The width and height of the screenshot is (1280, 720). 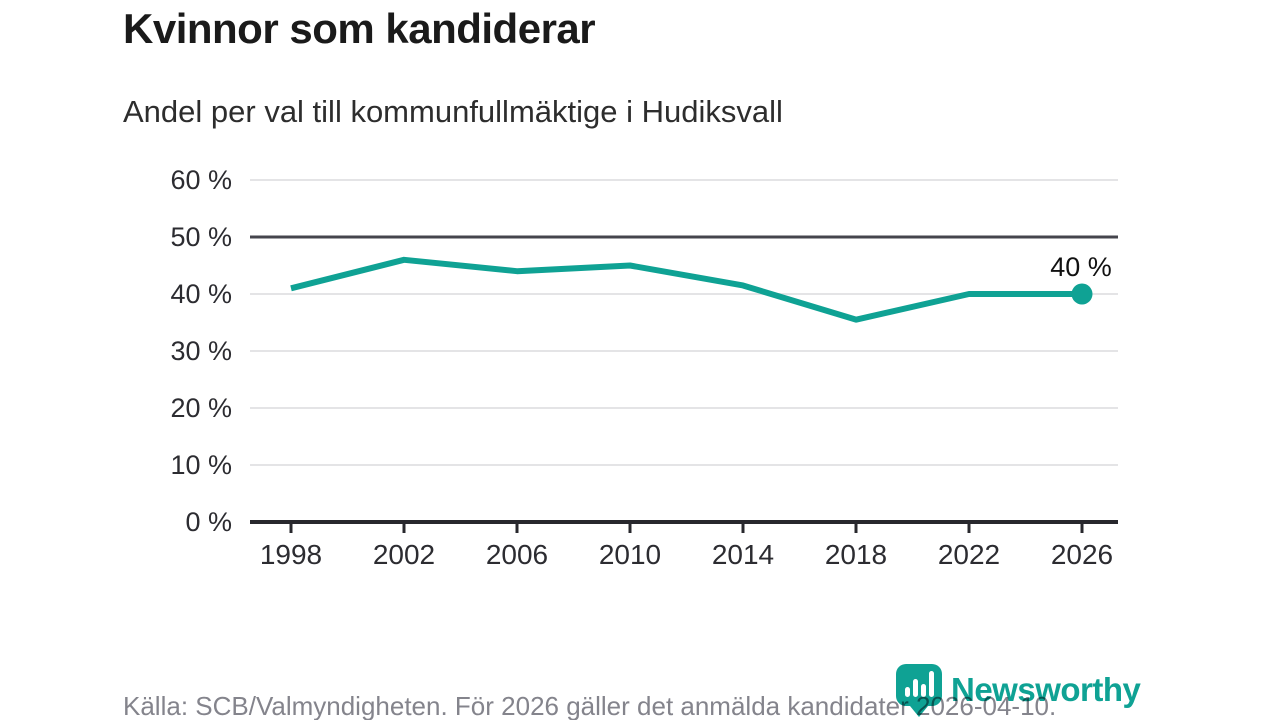 I want to click on end-marker, so click(x=1082, y=294).